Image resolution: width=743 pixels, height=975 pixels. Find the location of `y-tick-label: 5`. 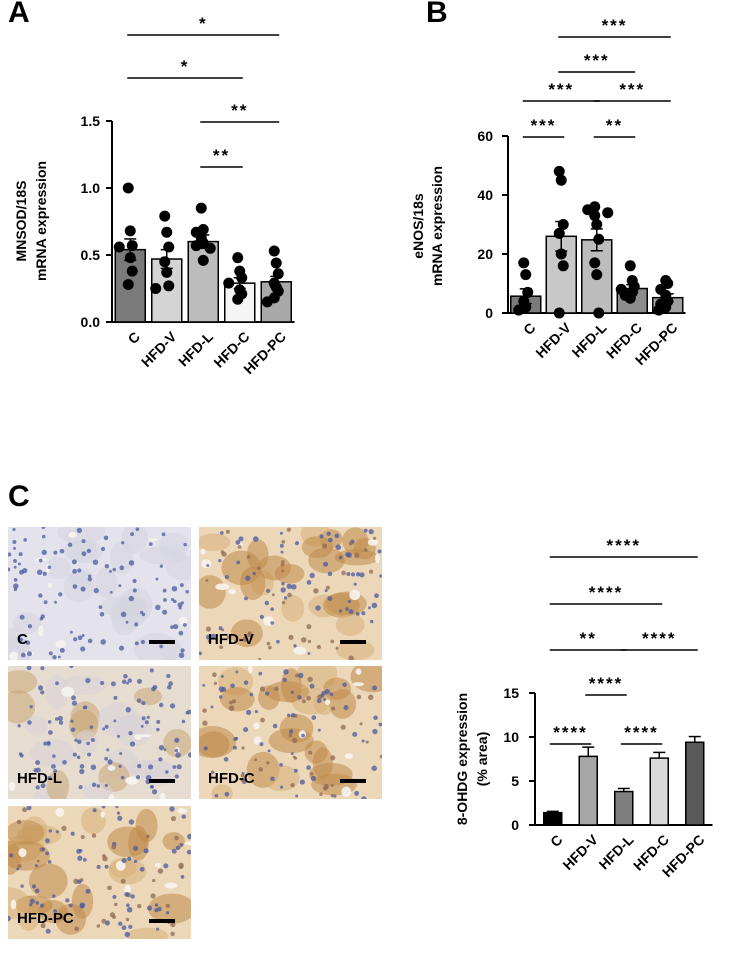

y-tick-label: 5 is located at coordinates (515, 781).